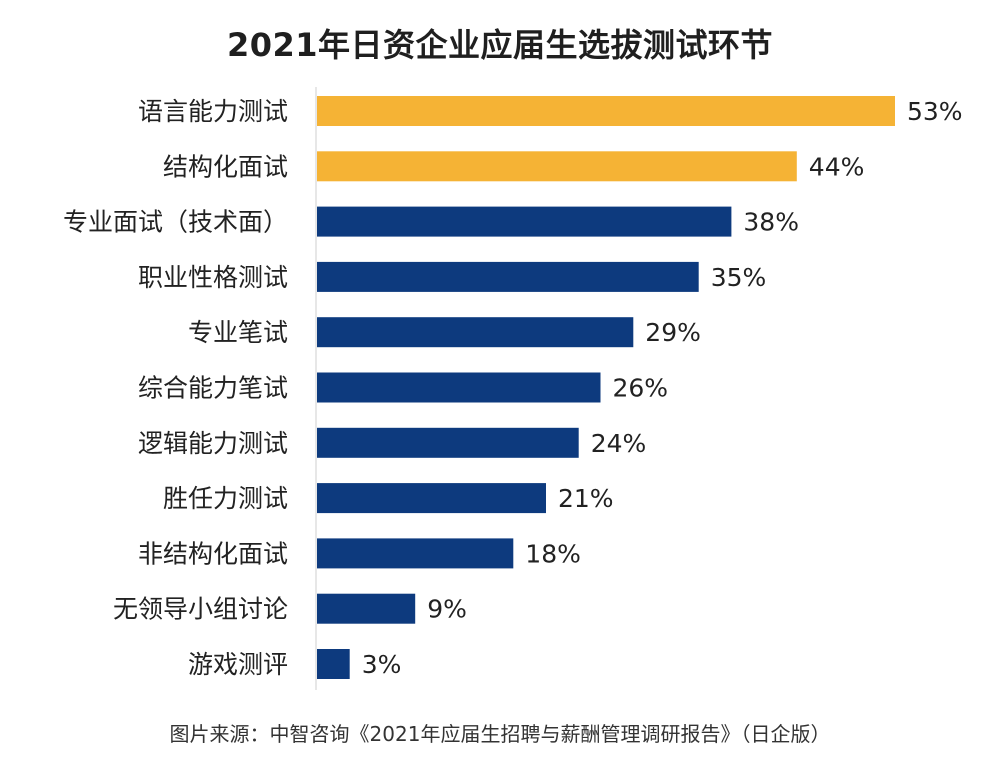 Image resolution: width=1000 pixels, height=763 pixels. What do you see at coordinates (619, 443) in the screenshot?
I see `value-label: 24%` at bounding box center [619, 443].